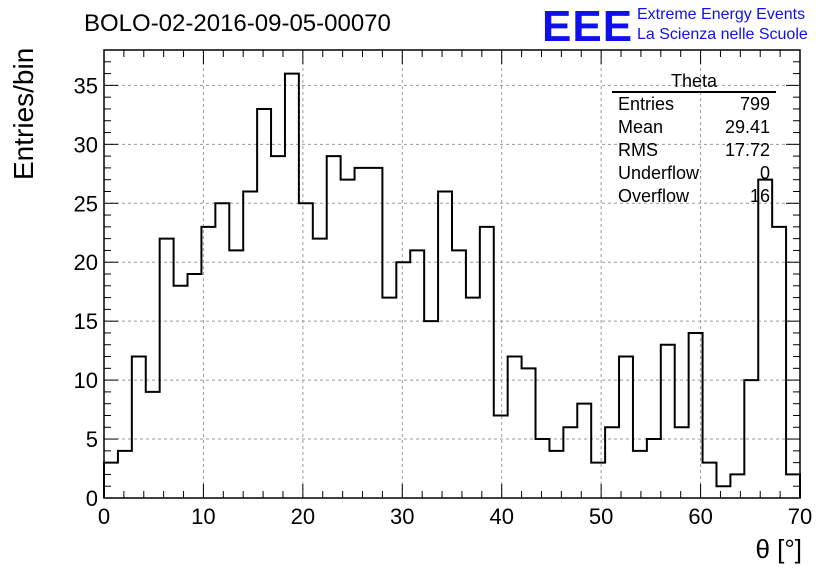  I want to click on stats-value: 0, so click(764, 173).